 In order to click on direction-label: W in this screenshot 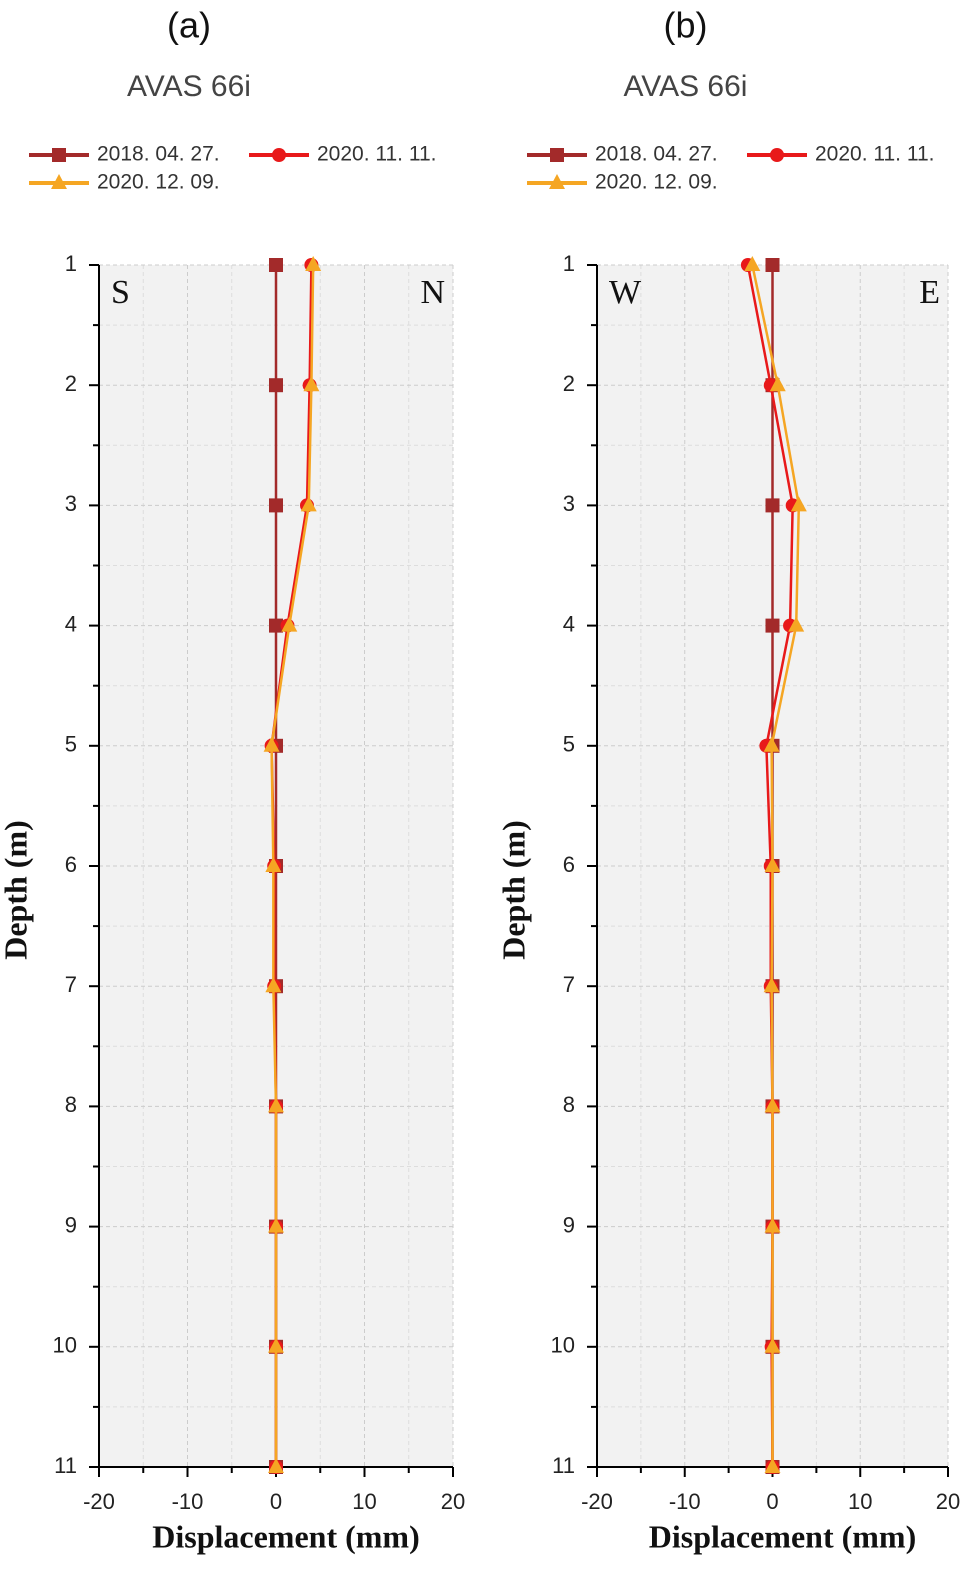, I will do `click(625, 292)`.